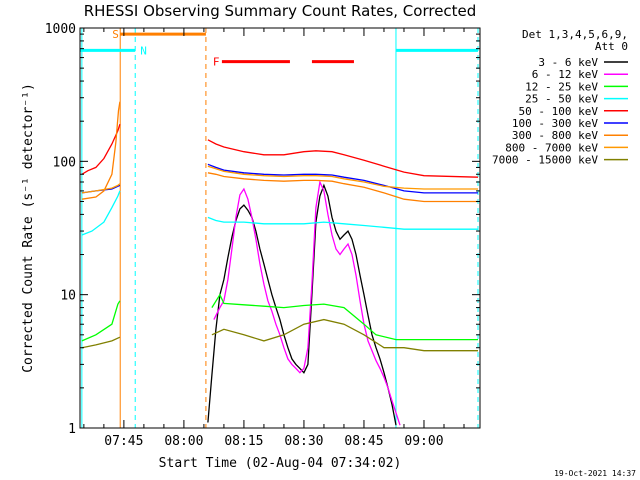  Describe the element at coordinates (611, 46) in the screenshot. I see `legend-header: Att 0` at that location.